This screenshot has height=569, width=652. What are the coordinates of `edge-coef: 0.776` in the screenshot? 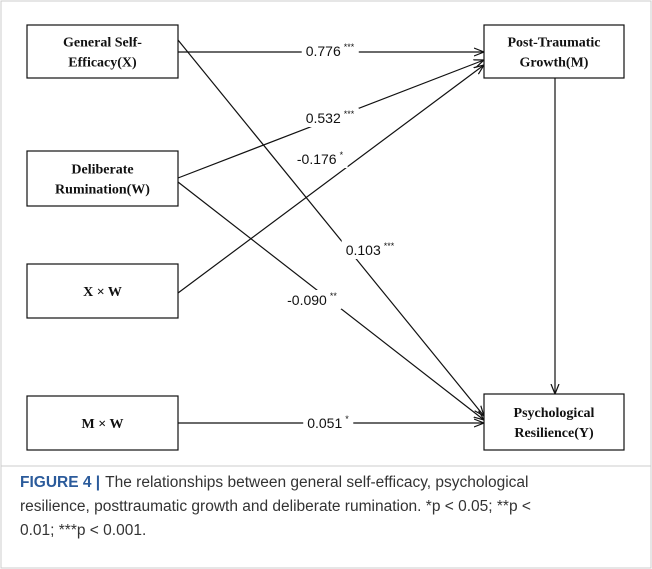 It's located at (323, 51).